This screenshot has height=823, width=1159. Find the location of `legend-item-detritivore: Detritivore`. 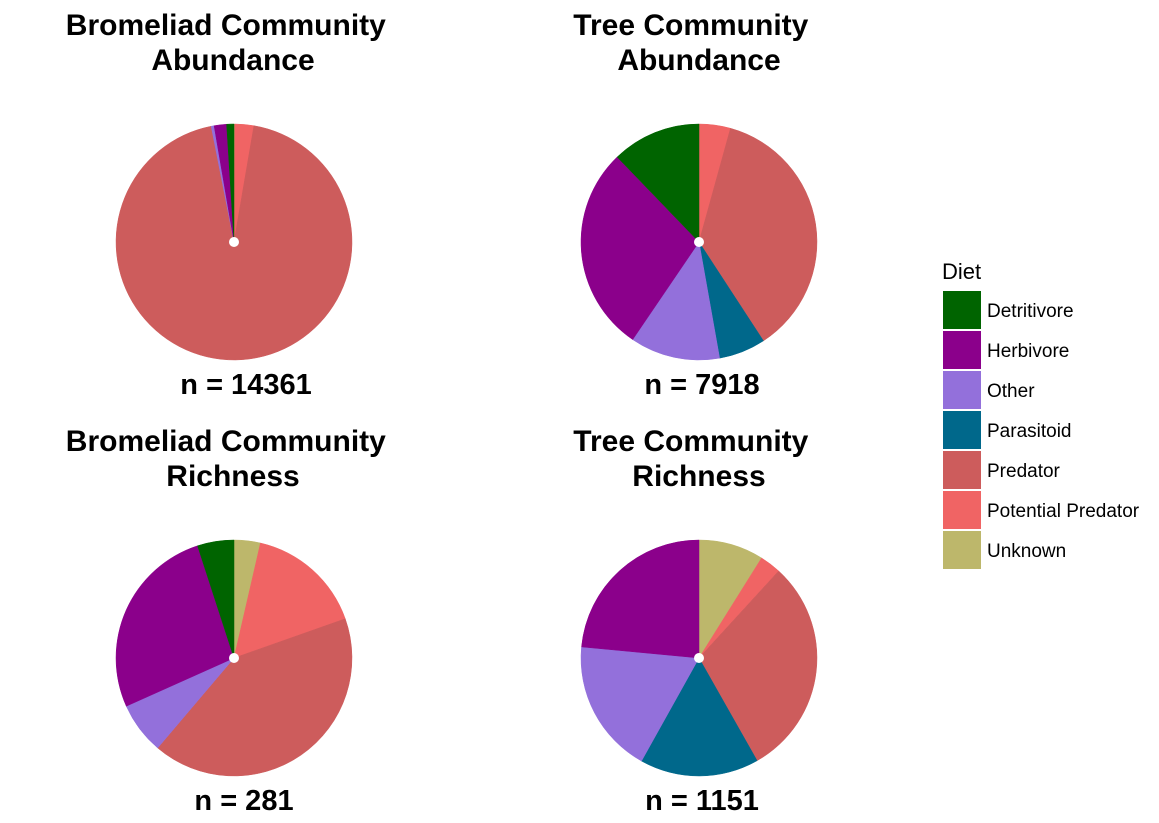

legend-item-detritivore: Detritivore is located at coordinates (1008, 310).